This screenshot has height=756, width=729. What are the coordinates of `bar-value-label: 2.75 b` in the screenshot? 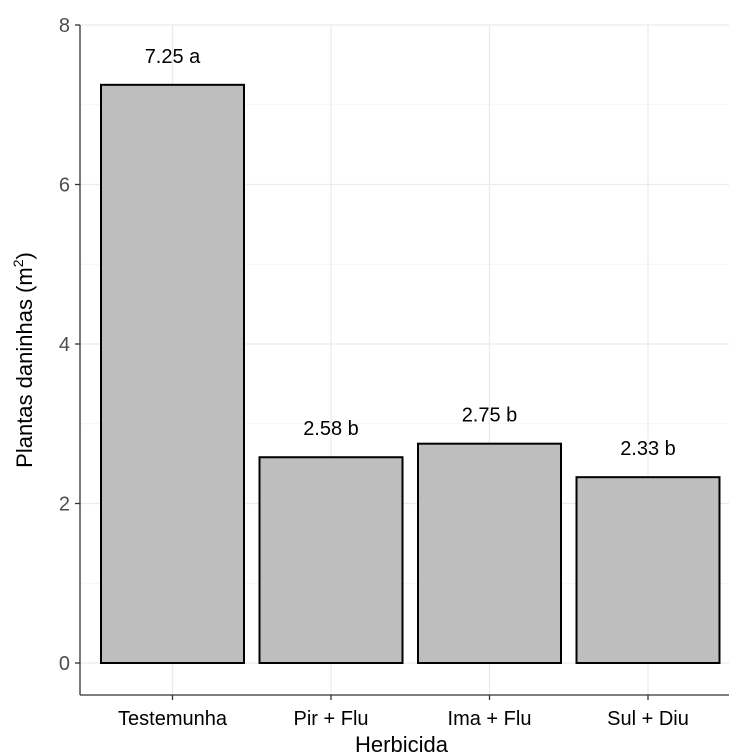 It's located at (490, 416).